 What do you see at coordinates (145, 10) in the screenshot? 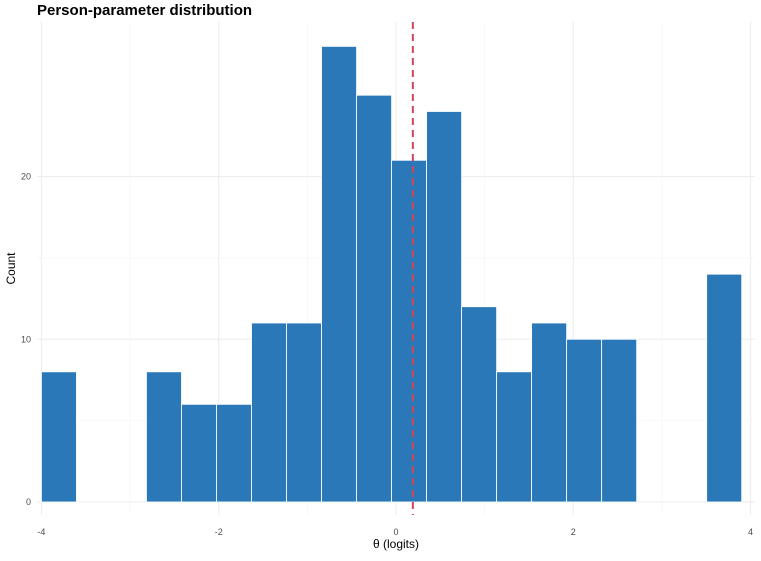
I see `chart-title: Person-parameter distribution` at bounding box center [145, 10].